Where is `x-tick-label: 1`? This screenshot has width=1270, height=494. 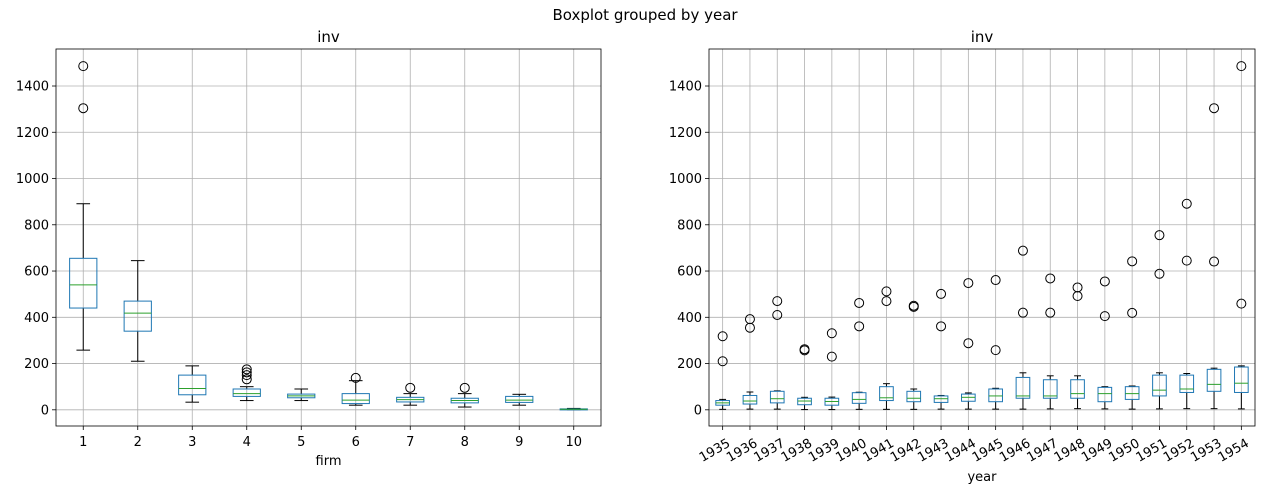
x-tick-label: 1 is located at coordinates (83, 442).